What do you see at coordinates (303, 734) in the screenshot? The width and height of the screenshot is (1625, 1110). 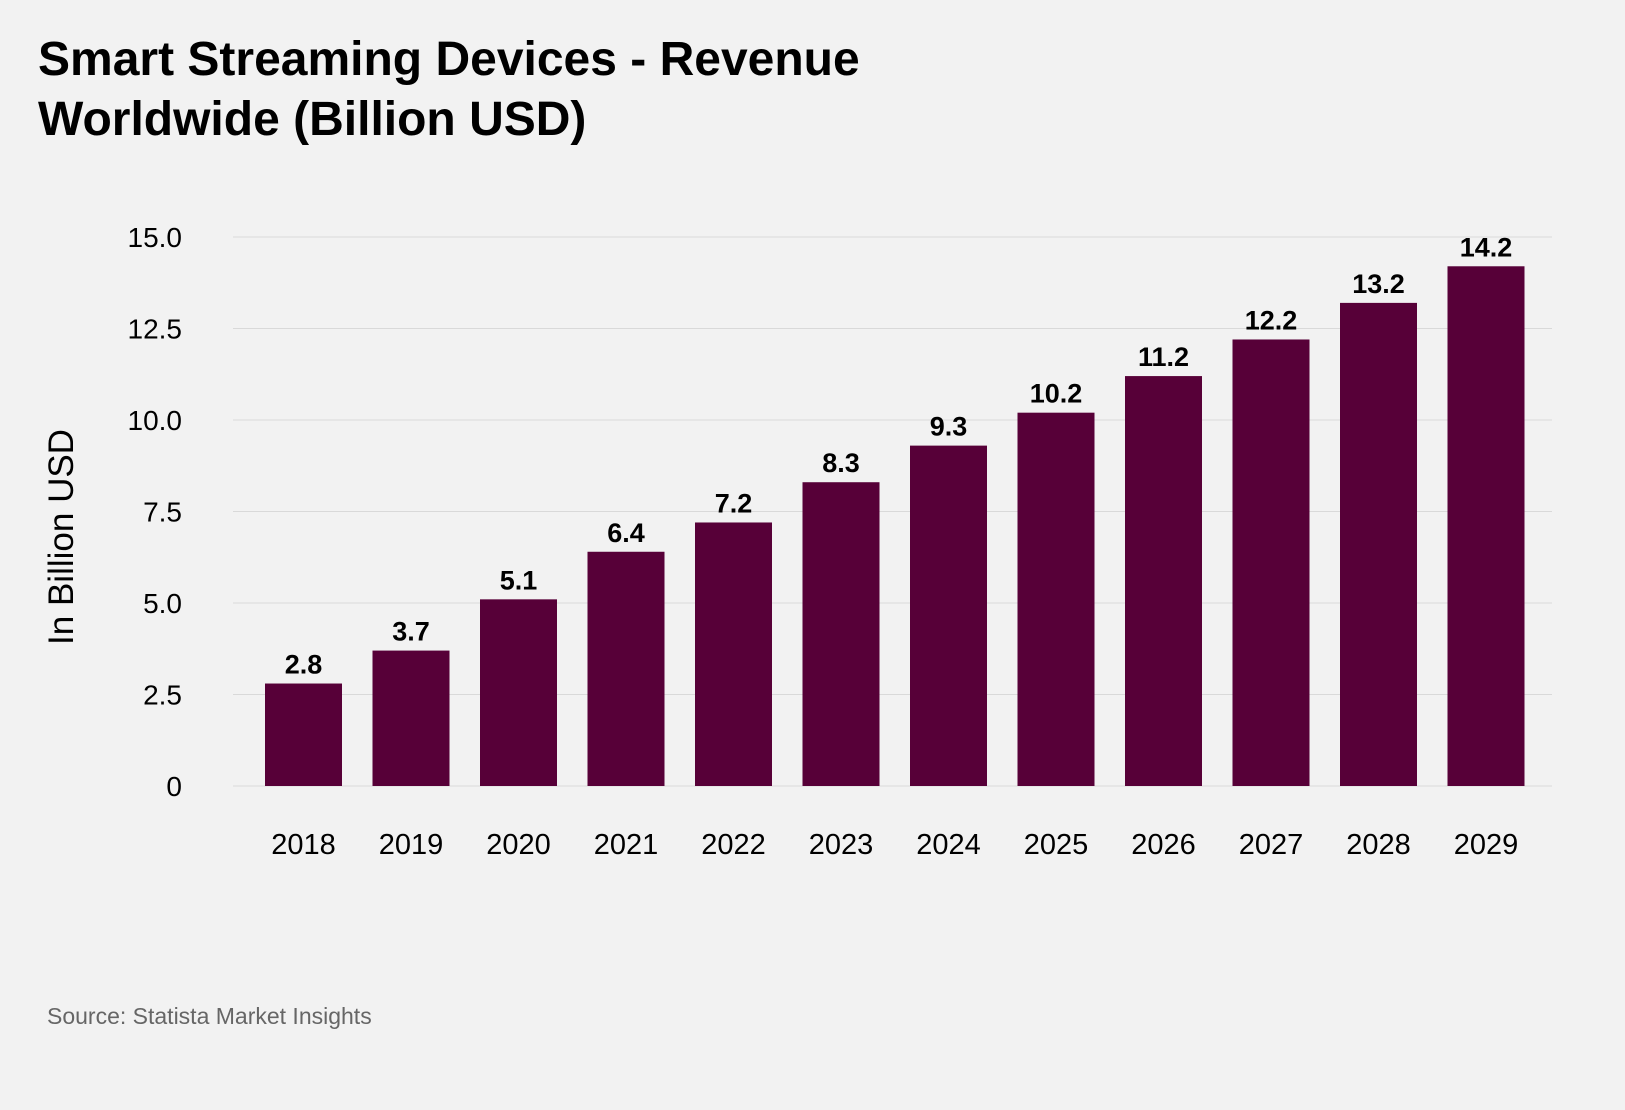 I see `bar-2018` at bounding box center [303, 734].